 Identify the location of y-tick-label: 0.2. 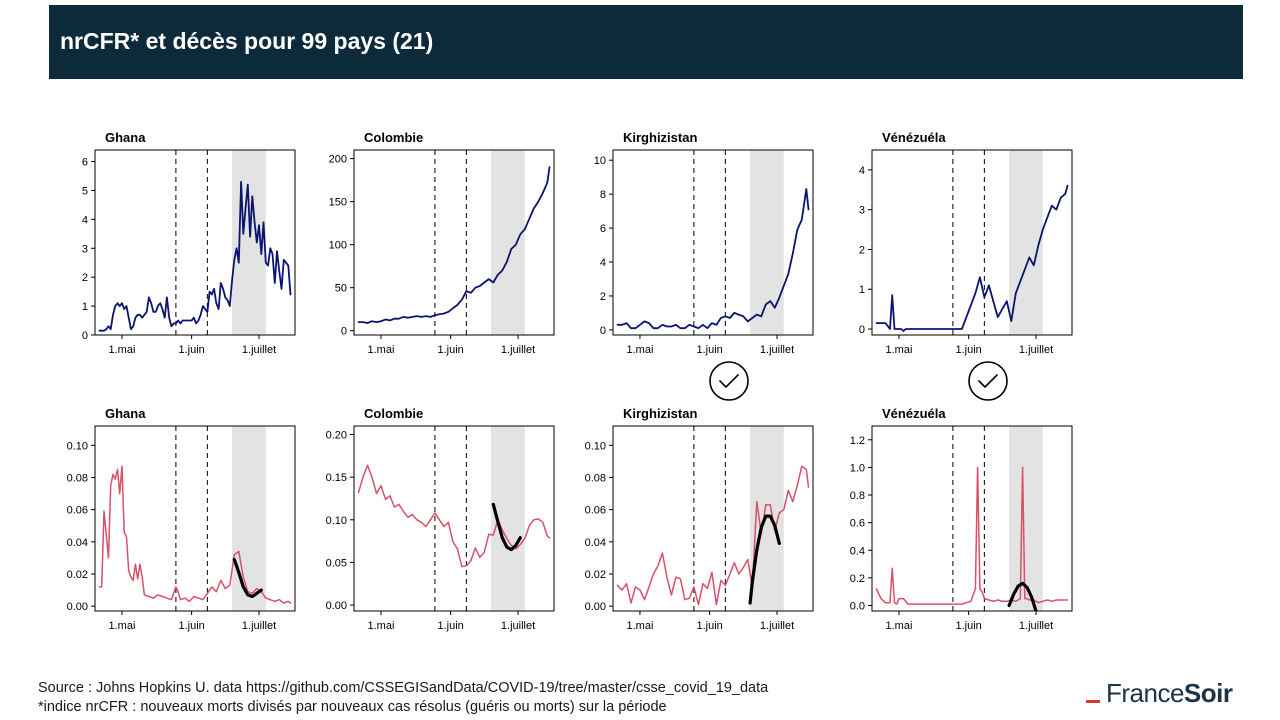
(857, 579).